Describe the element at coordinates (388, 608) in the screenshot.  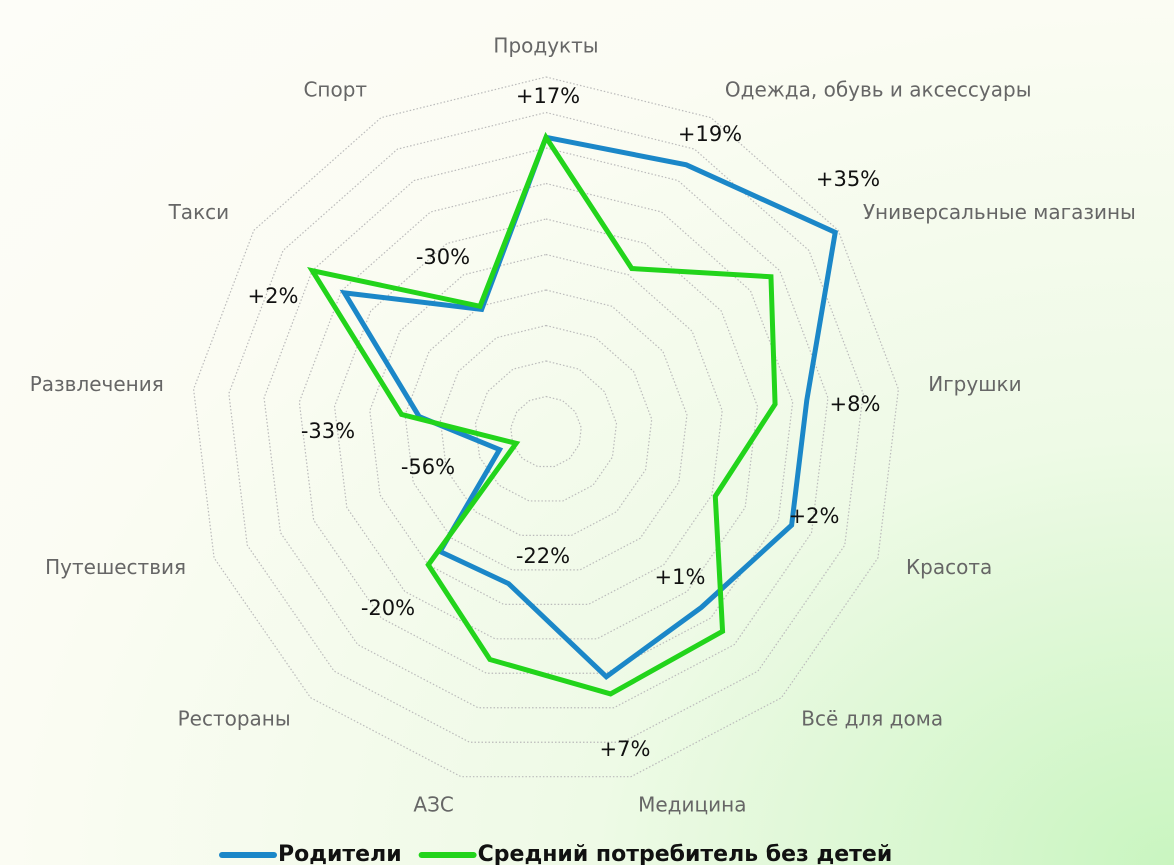
I see `annotation: -20%` at that location.